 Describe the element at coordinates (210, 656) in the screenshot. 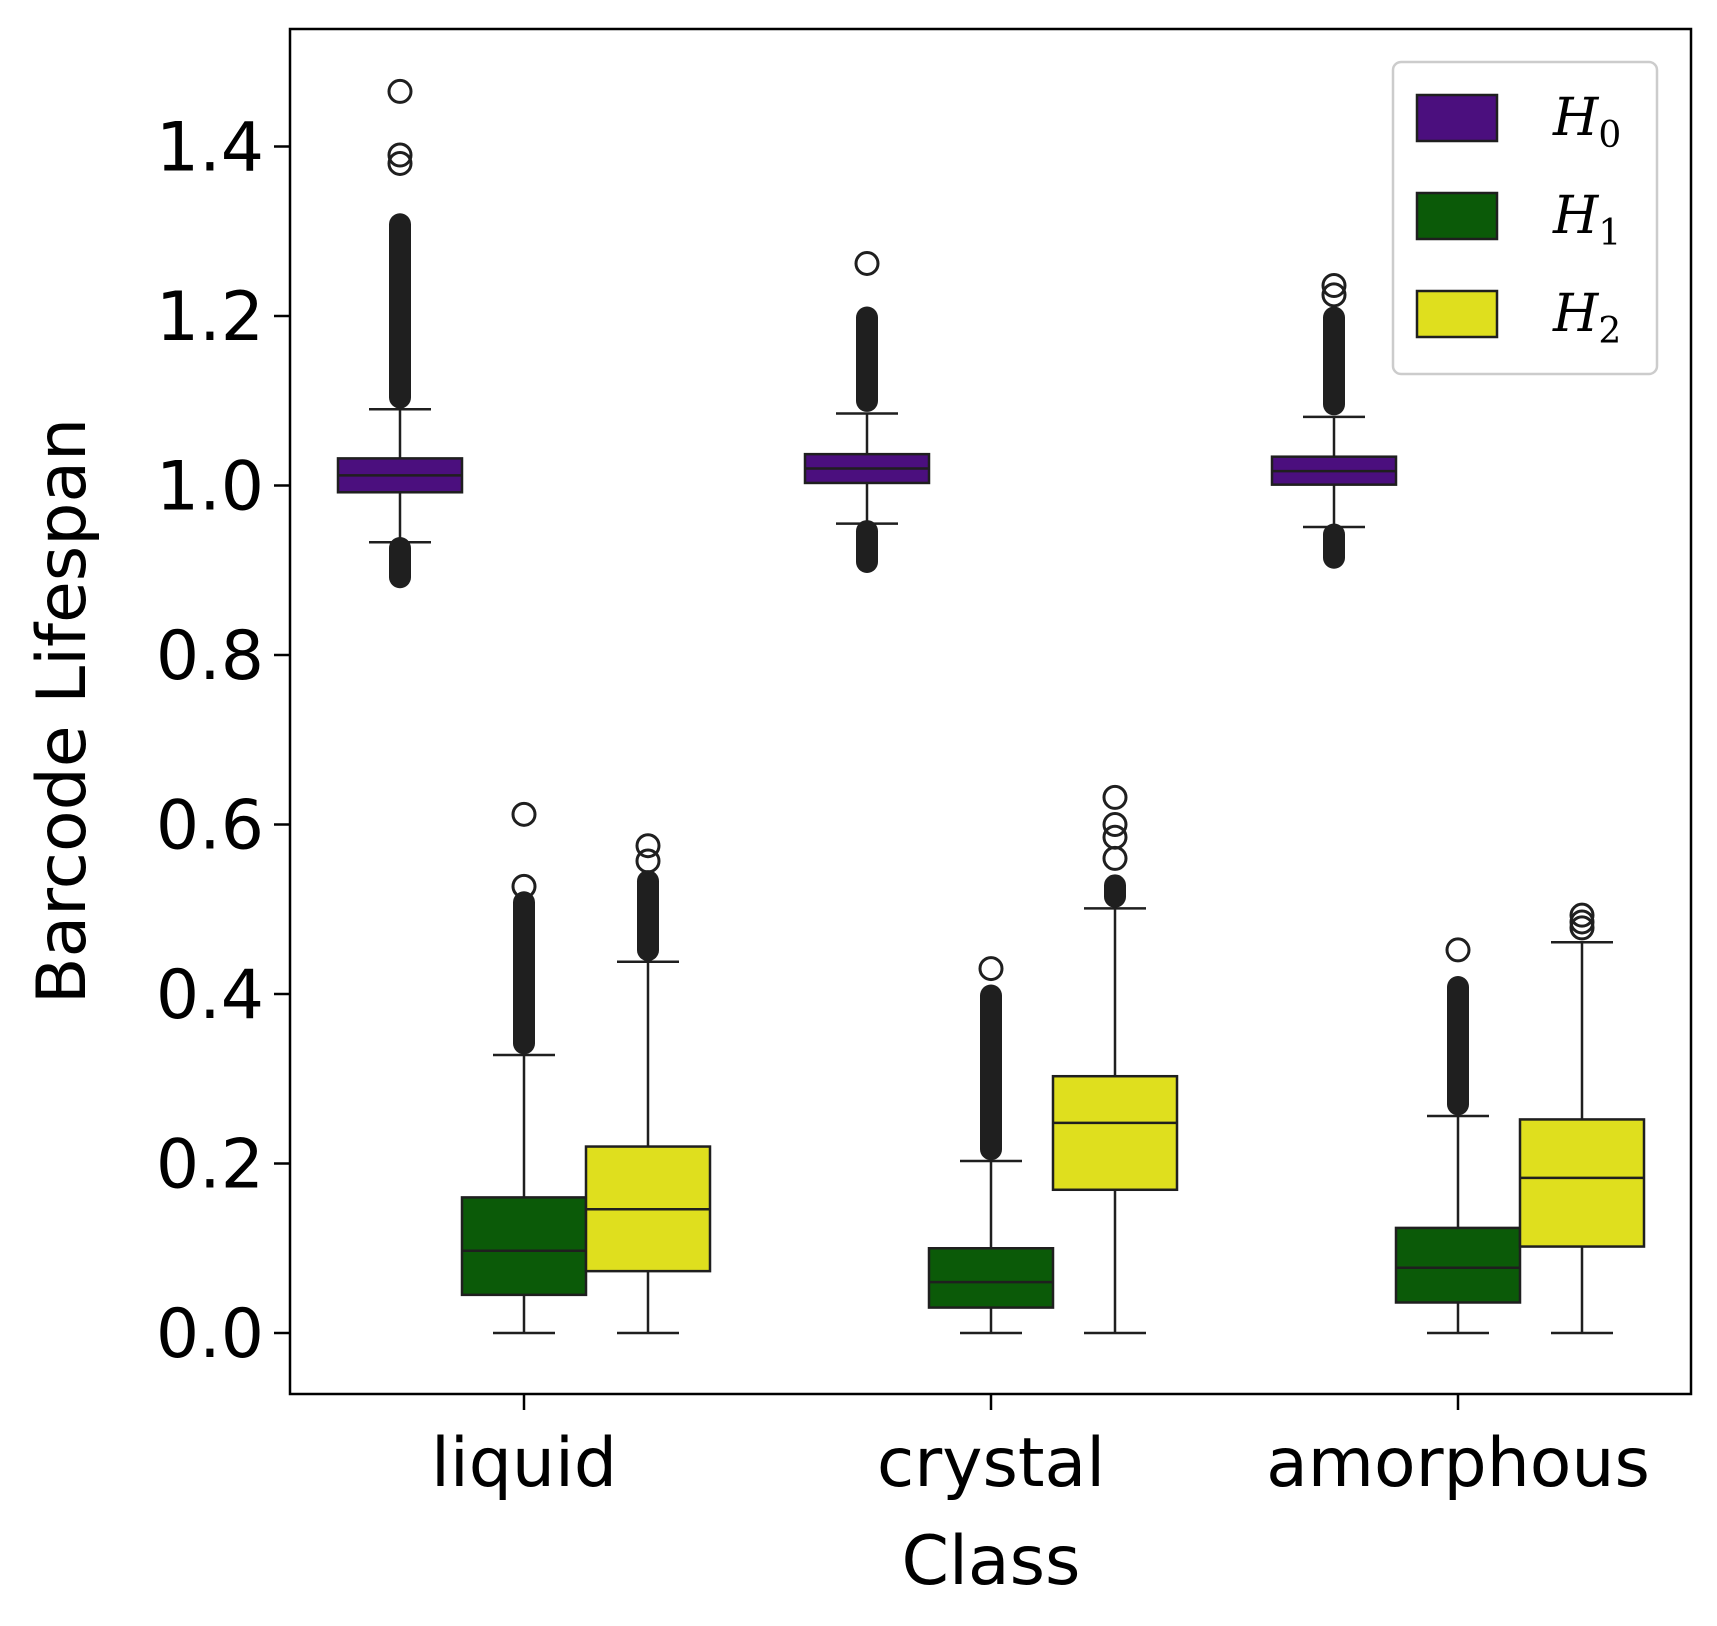

I see `y-tick-label: 0.8` at that location.